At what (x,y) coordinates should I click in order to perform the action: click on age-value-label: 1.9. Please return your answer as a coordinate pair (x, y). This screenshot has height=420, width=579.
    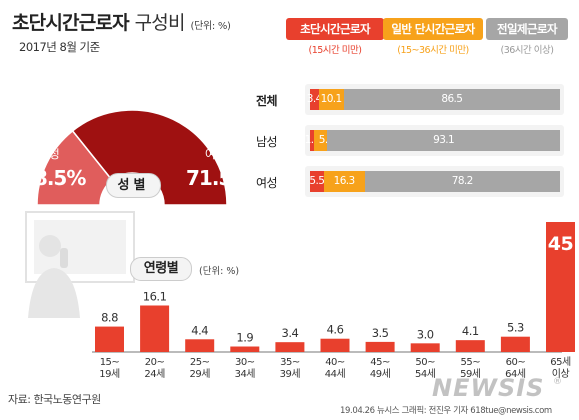
    Looking at the image, I should click on (244, 338).